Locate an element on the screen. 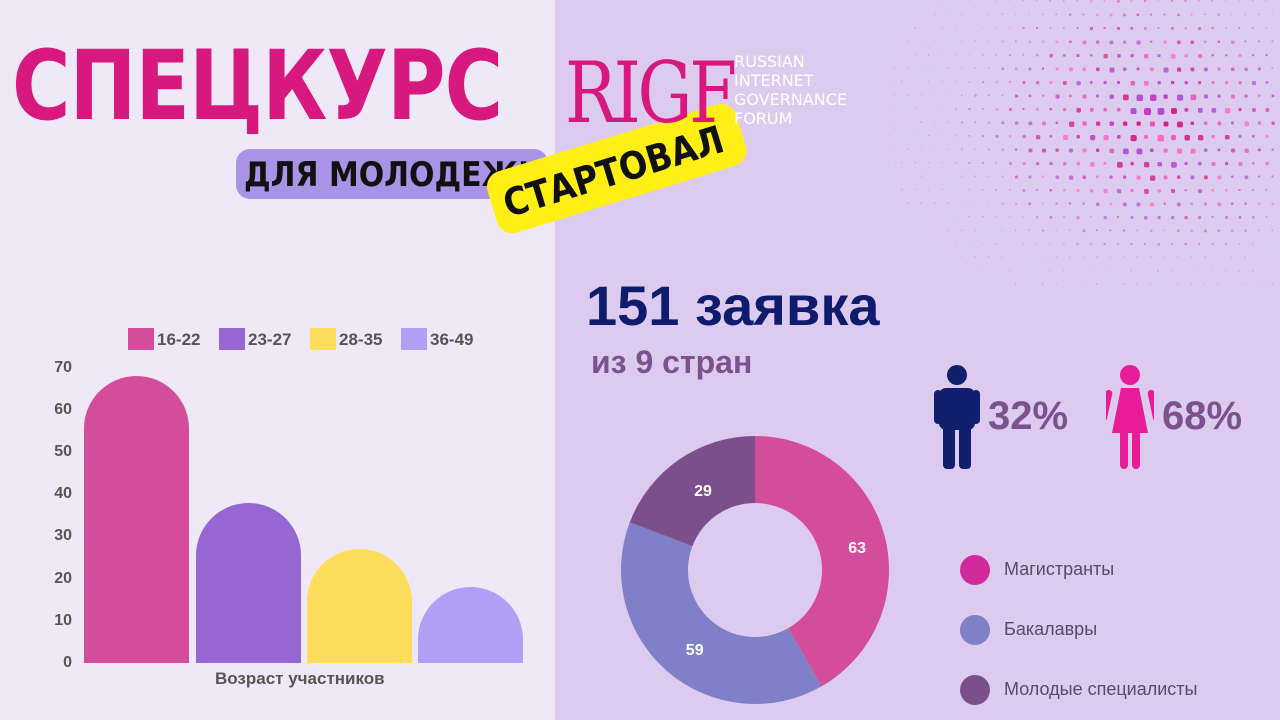 This screenshot has height=720, width=1280. y-tick-label: 40 is located at coordinates (63, 494).